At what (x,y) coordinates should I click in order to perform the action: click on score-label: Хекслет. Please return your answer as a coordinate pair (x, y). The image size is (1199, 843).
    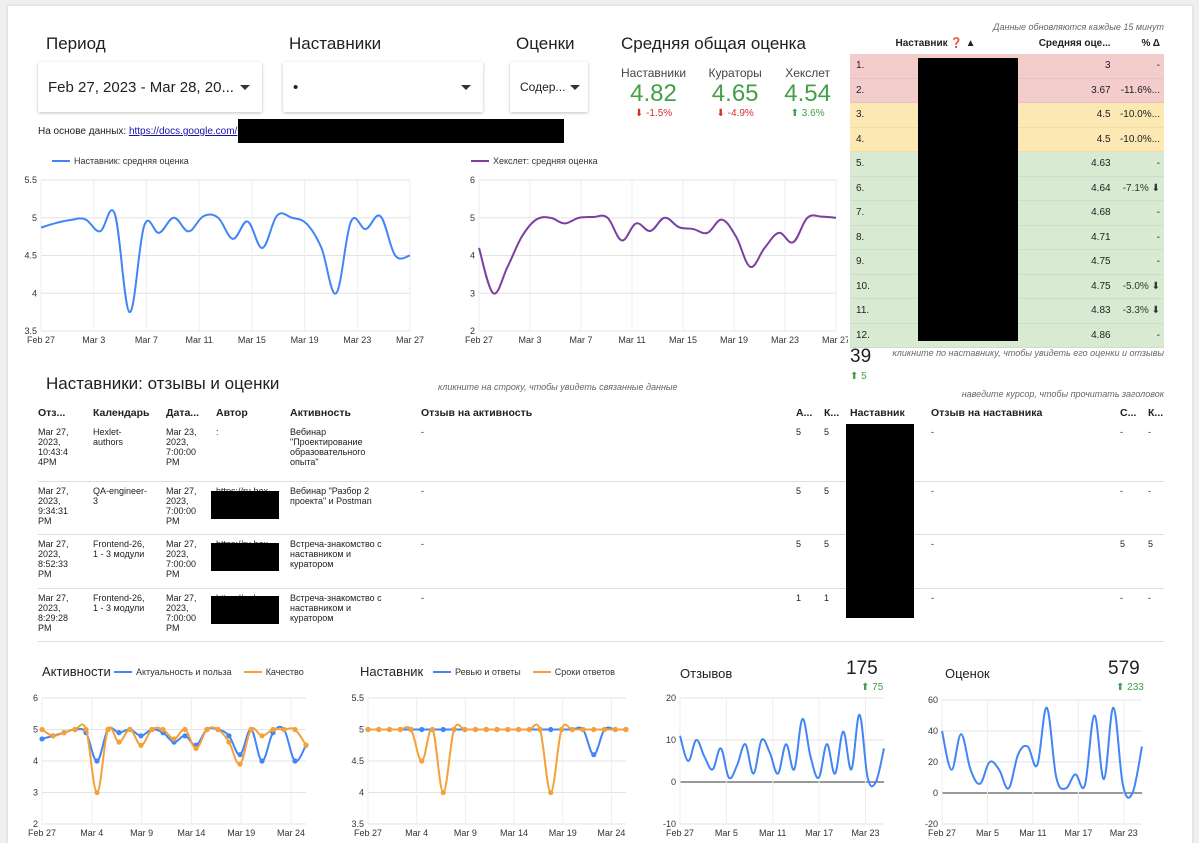
    Looking at the image, I should click on (808, 73).